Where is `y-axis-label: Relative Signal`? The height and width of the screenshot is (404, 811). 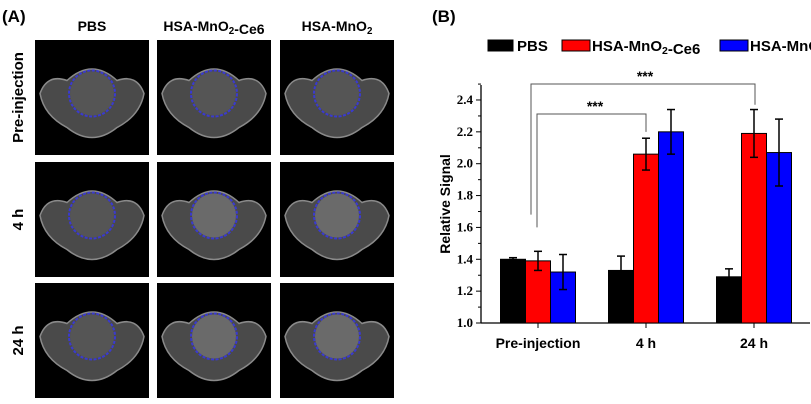 y-axis-label: Relative Signal is located at coordinates (445, 204).